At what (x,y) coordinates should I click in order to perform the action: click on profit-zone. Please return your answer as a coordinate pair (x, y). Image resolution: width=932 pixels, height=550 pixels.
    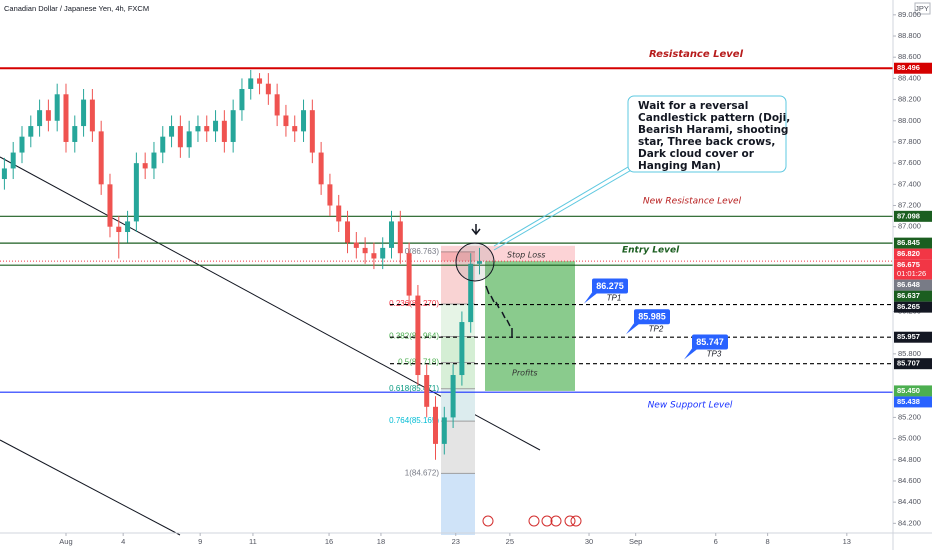
    Looking at the image, I should click on (530, 326).